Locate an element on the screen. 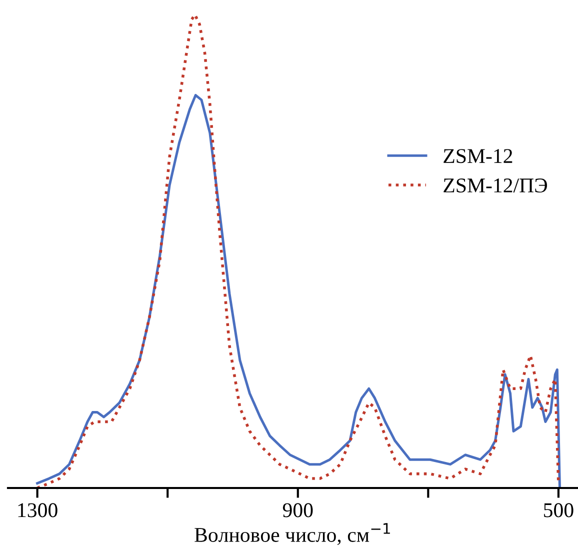 Image resolution: width=578 pixels, height=553 pixels. x-axis-title: Волновое число, см$^{−1}$ is located at coordinates (292, 534).